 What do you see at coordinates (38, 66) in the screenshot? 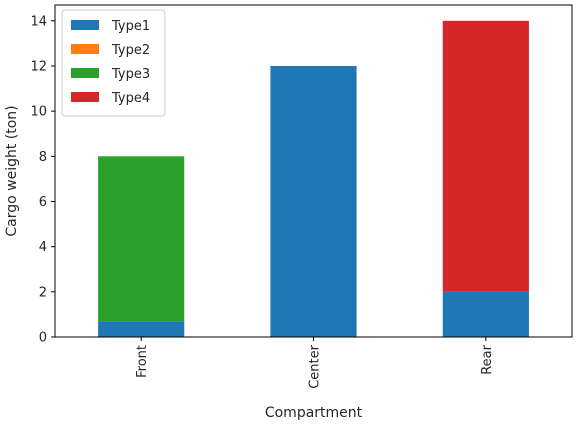
I see `y-tick-label: 12` at bounding box center [38, 66].